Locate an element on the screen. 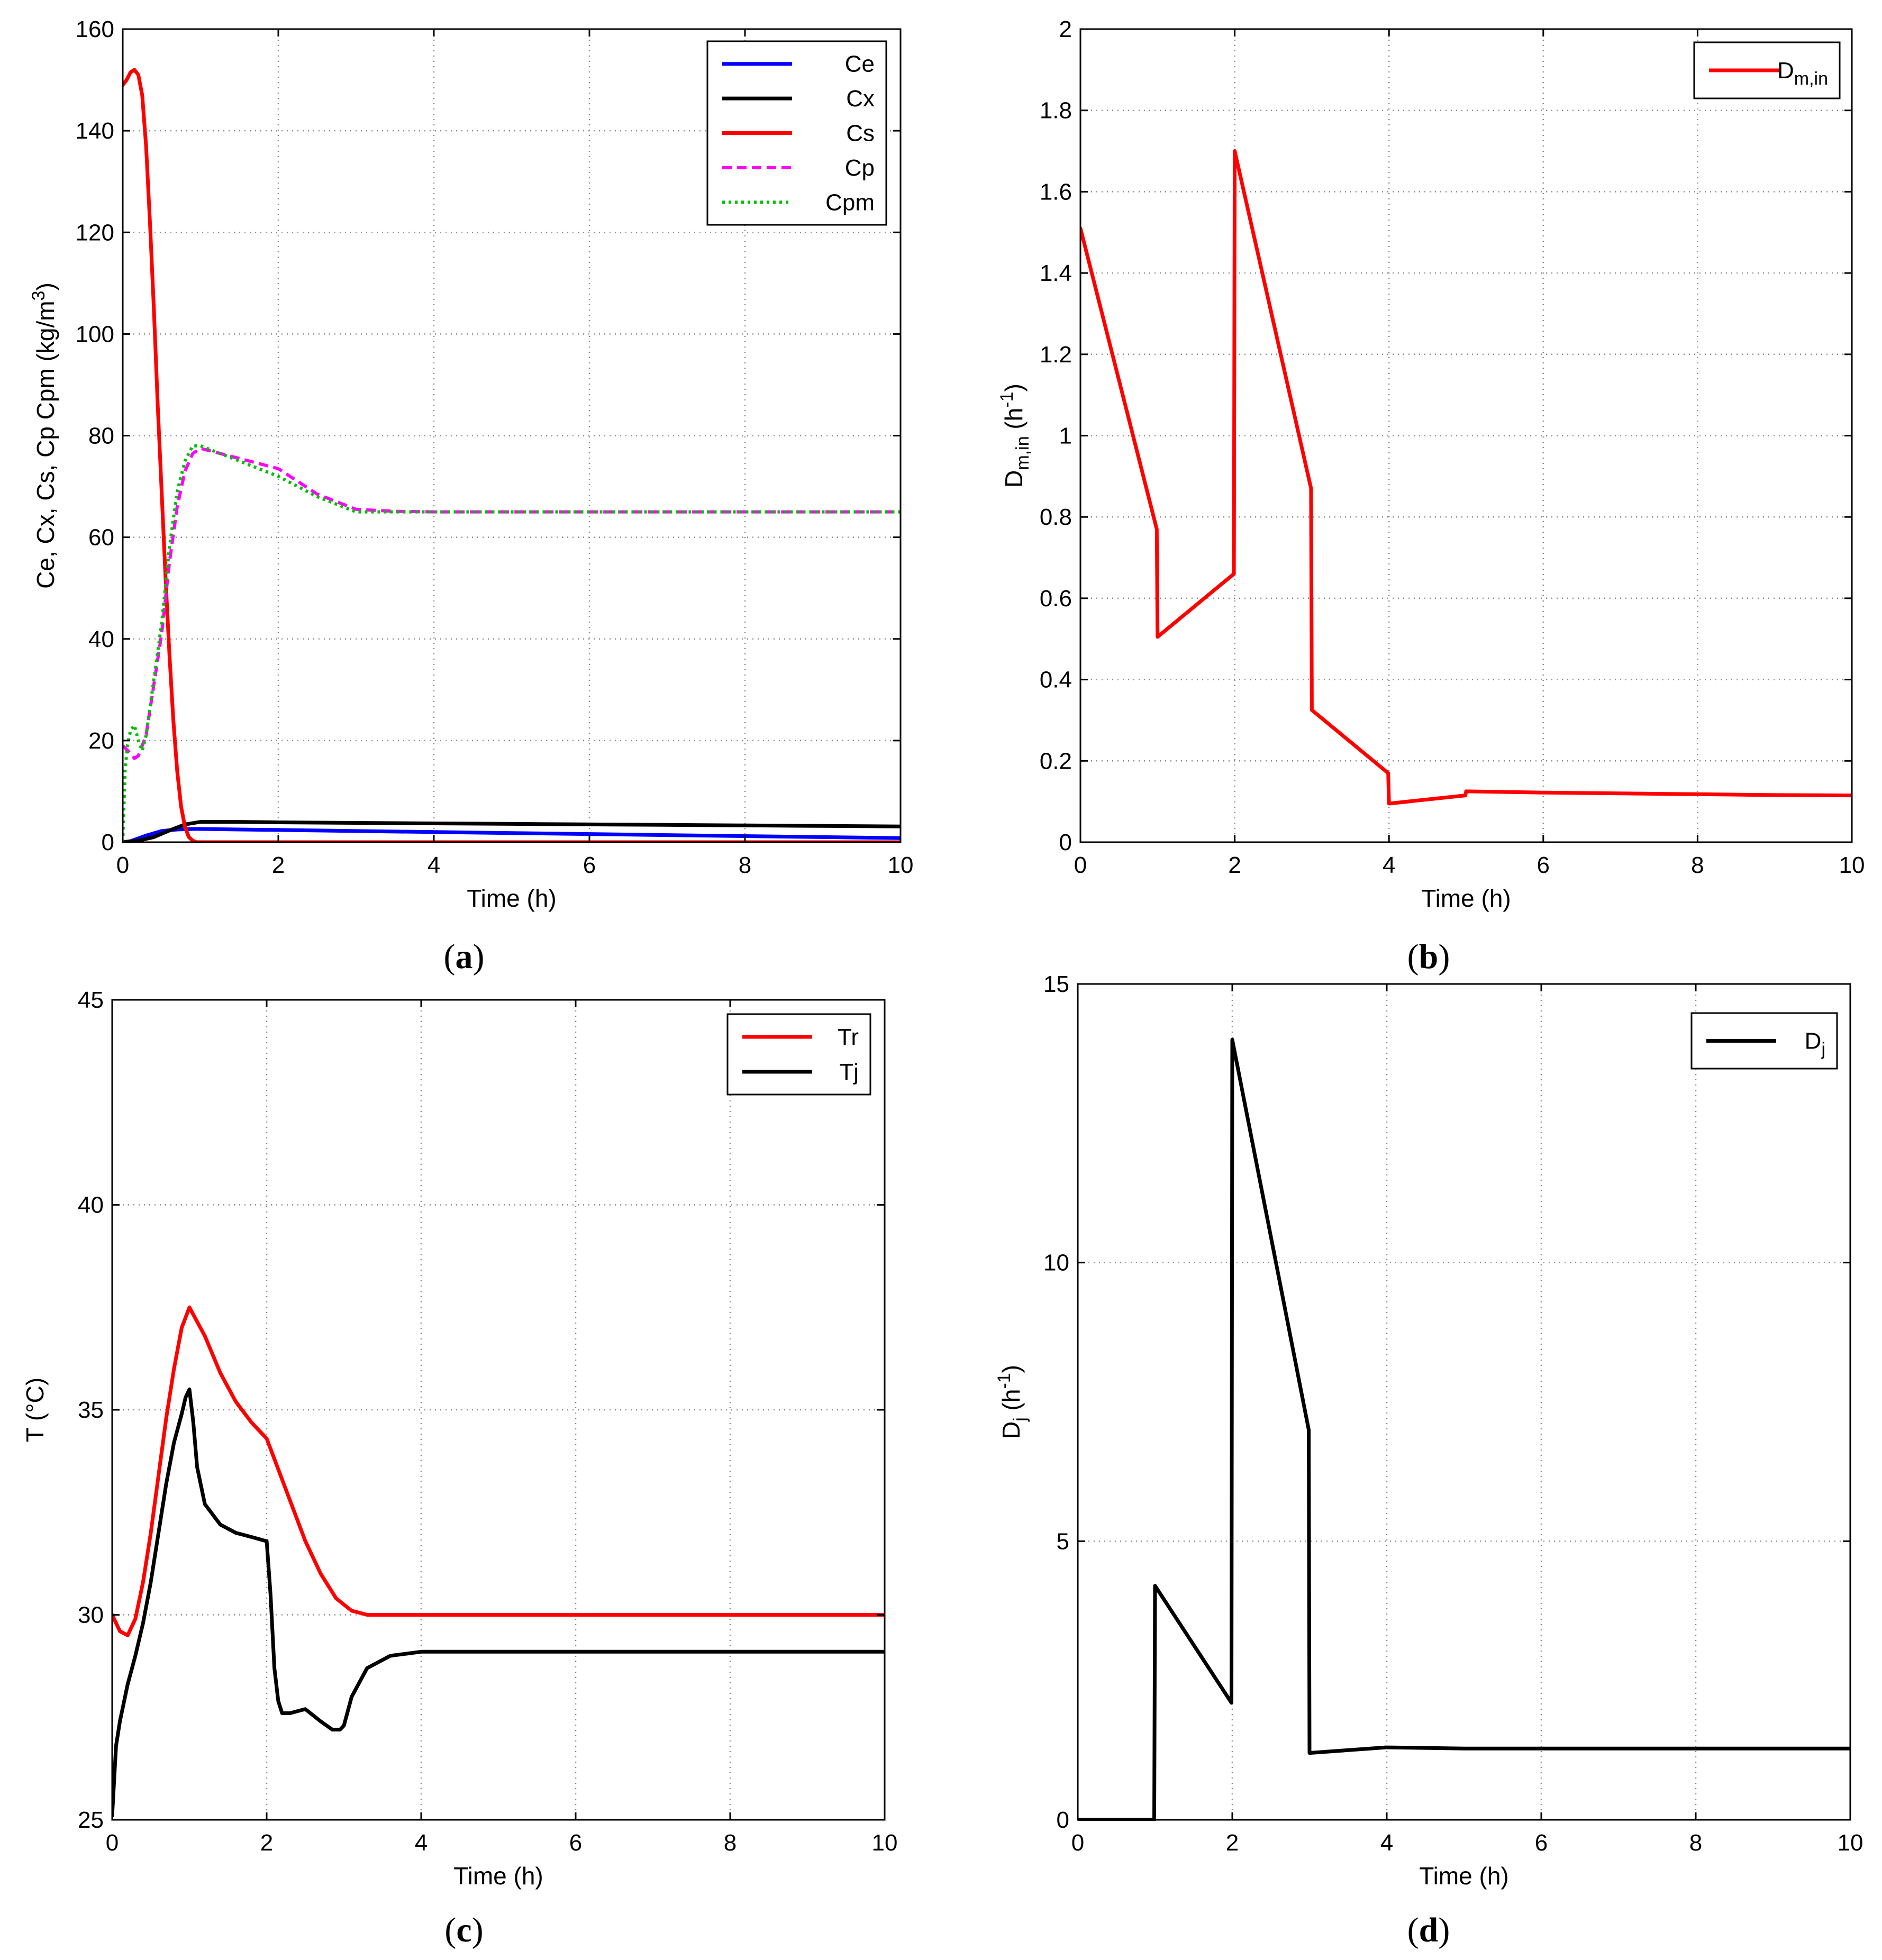 This screenshot has width=1882, height=1960. y-axis-label: Ce, Cx, Cs, Cp Cpm (kg/m3) is located at coordinates (44, 435).